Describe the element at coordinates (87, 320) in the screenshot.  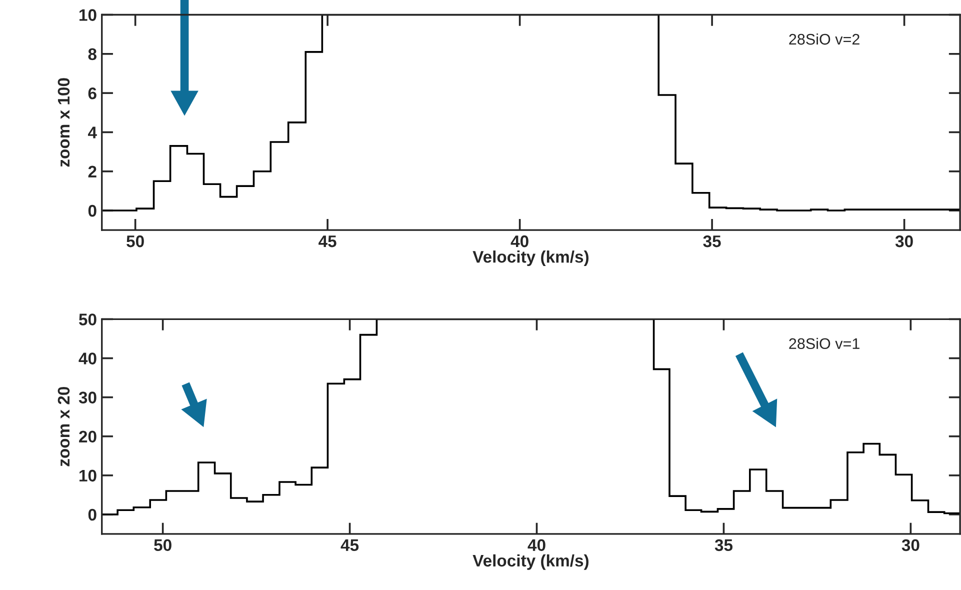
I see `y-tick-label: 50` at that location.